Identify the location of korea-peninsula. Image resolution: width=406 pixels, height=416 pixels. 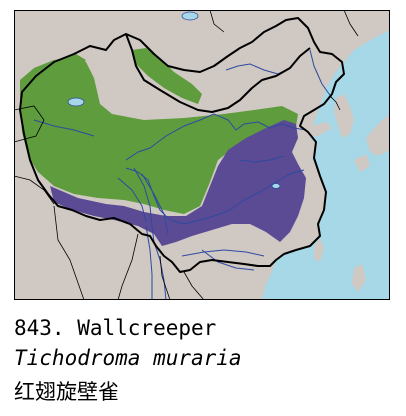
(344, 116).